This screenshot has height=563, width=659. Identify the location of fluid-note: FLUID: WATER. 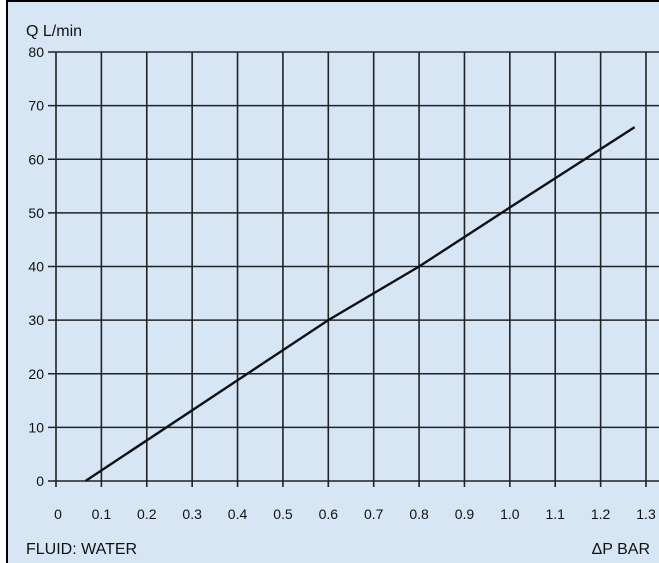
(81, 549).